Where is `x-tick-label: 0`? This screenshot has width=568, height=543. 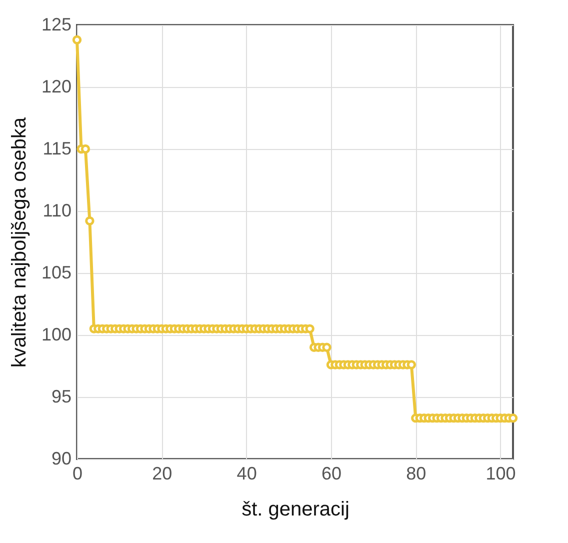 x-tick-label: 0 is located at coordinates (77, 474).